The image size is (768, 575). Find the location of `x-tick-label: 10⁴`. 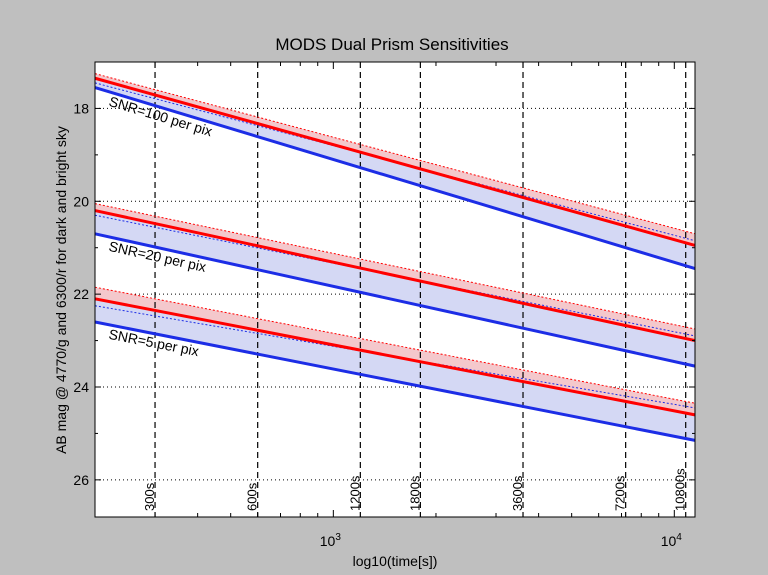

x-tick-label: 10⁴ is located at coordinates (672, 540).